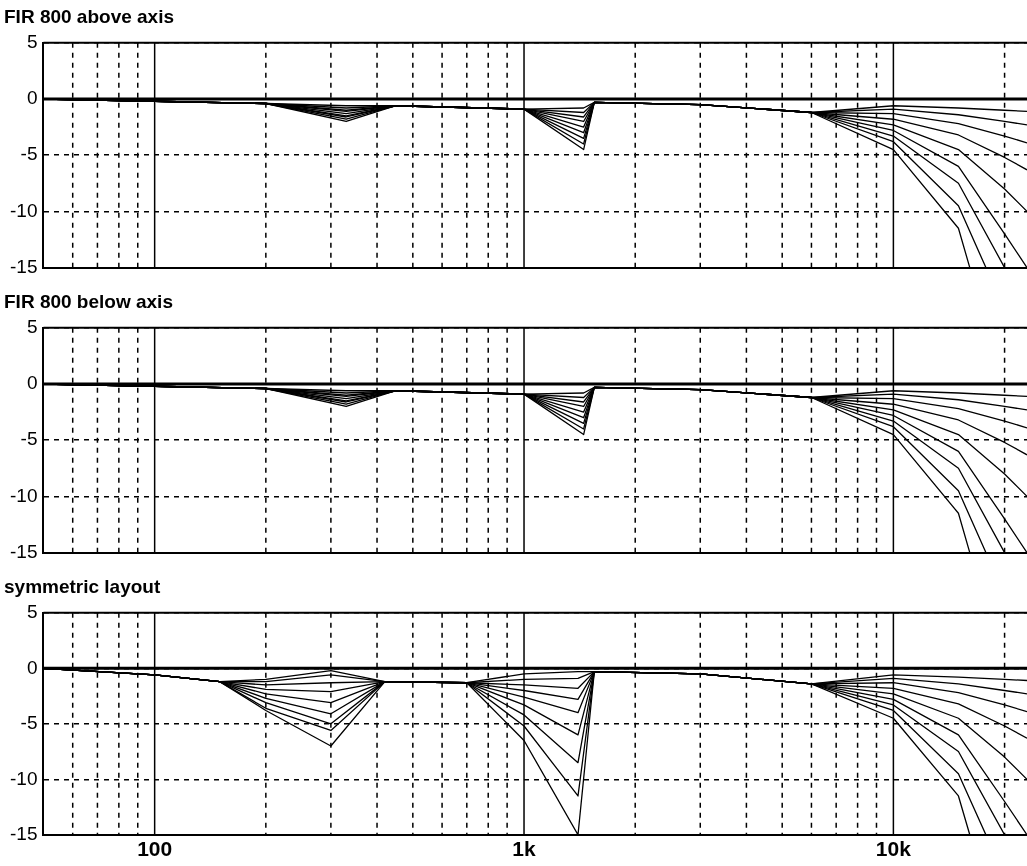 This screenshot has height=866, width=1027. I want to click on x-tick-label: 100, so click(155, 849).